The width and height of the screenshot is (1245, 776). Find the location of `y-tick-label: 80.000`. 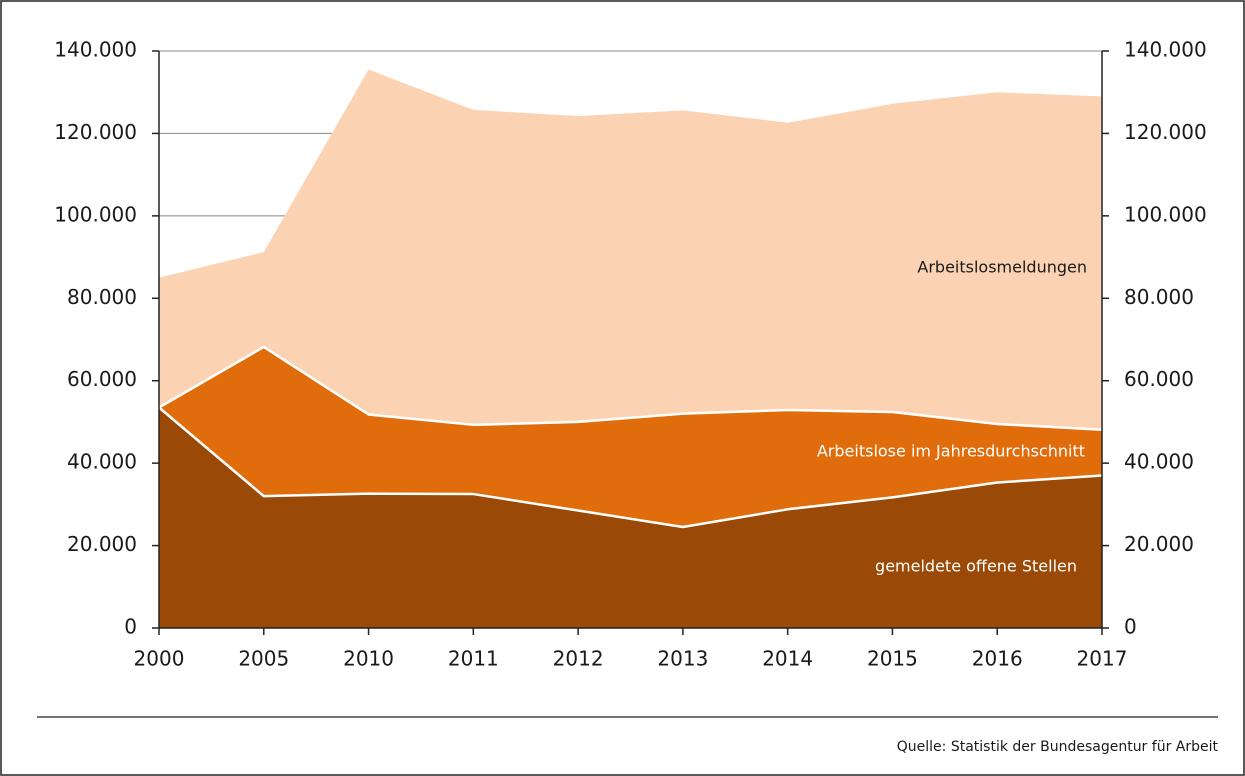

y-tick-label: 80.000 is located at coordinates (102, 297).